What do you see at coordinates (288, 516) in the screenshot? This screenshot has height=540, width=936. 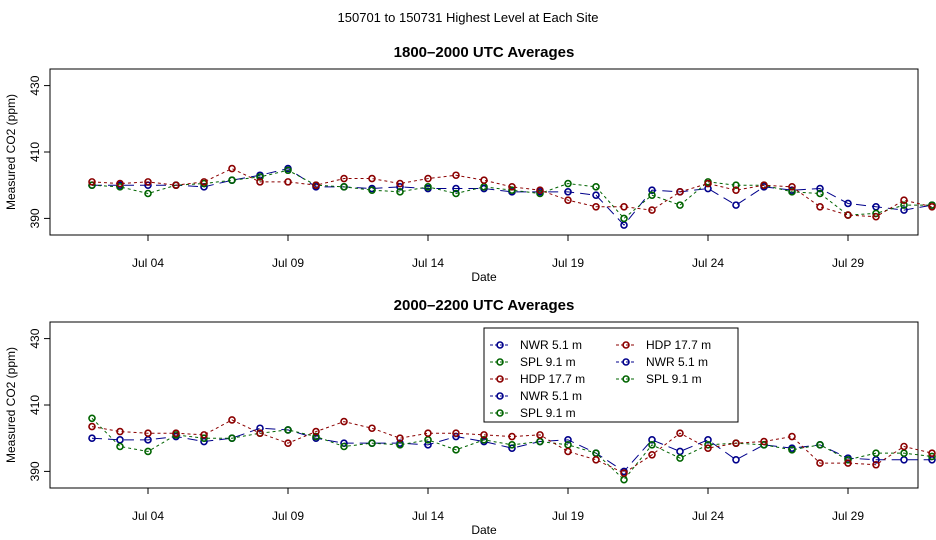 I see `x-tick-label: Jul 09` at bounding box center [288, 516].